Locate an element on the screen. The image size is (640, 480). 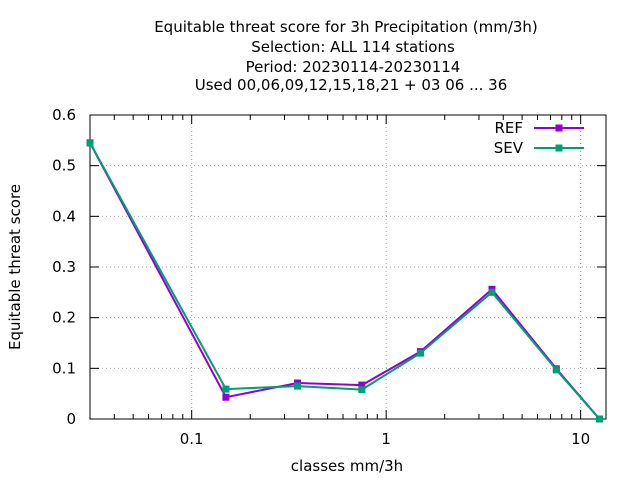
legend-marker-ref is located at coordinates (559, 128).